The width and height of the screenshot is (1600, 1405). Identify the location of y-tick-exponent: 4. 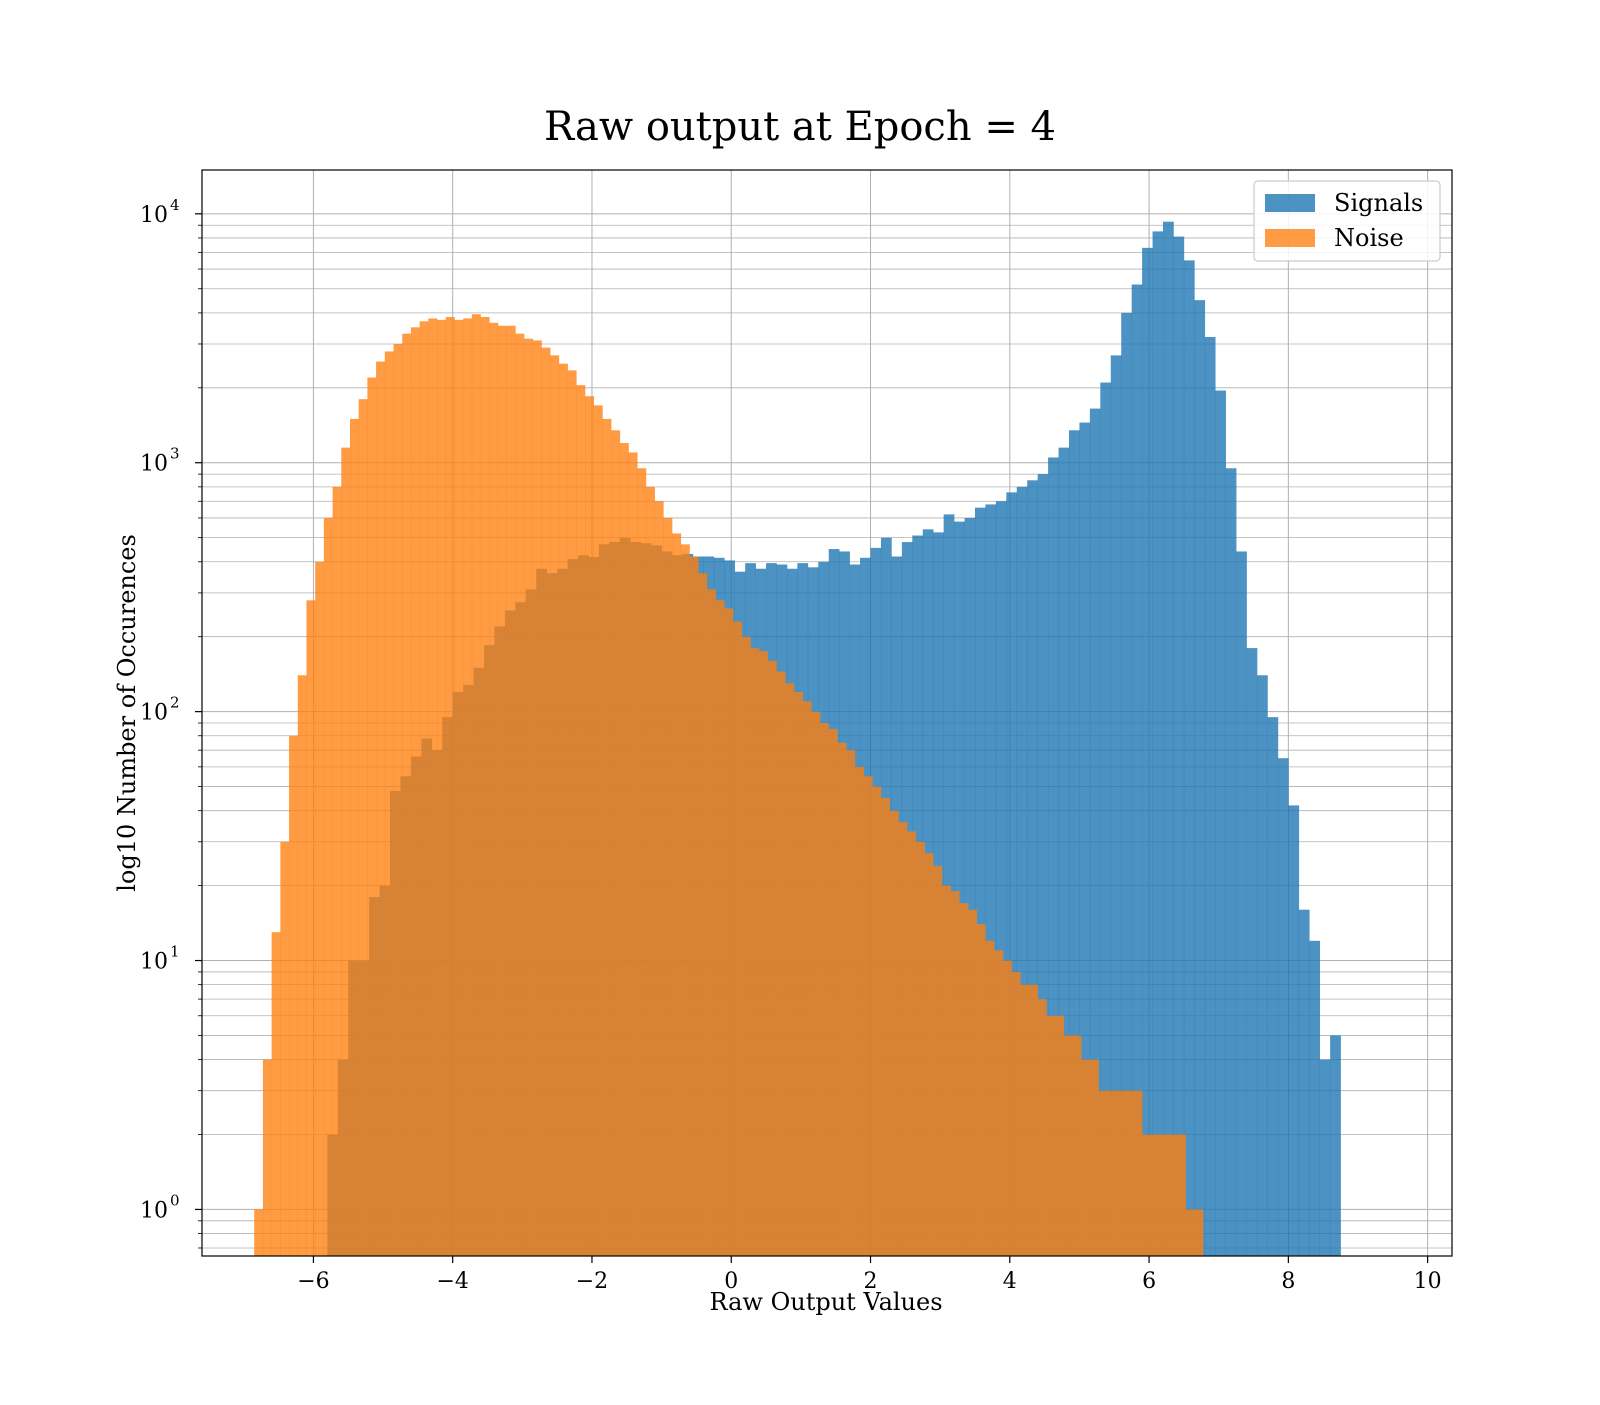
(175, 205).